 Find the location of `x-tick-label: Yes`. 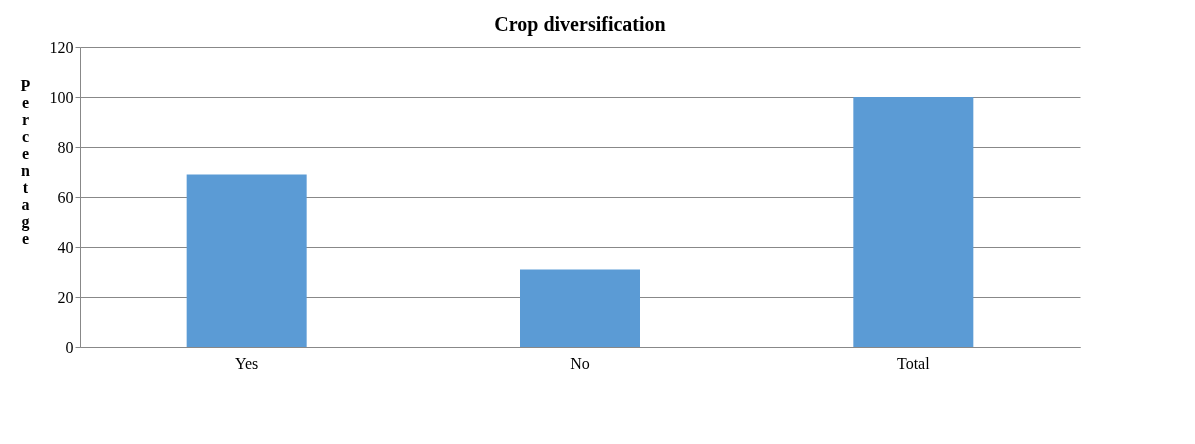

x-tick-label: Yes is located at coordinates (247, 363).